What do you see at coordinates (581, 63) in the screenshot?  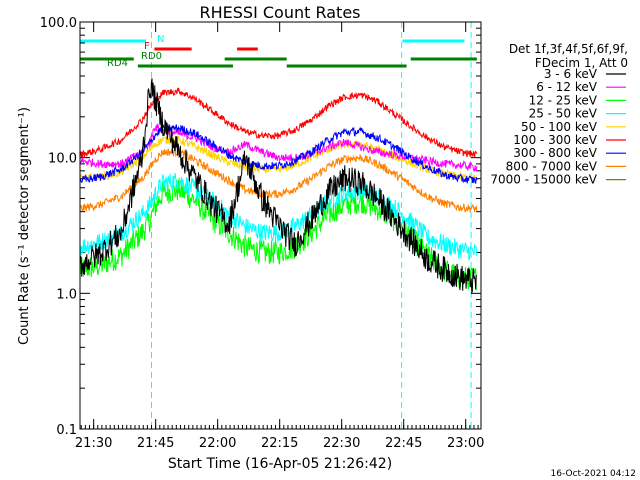 I see `legend-header-line2: FDecim 1, Att 0` at bounding box center [581, 63].